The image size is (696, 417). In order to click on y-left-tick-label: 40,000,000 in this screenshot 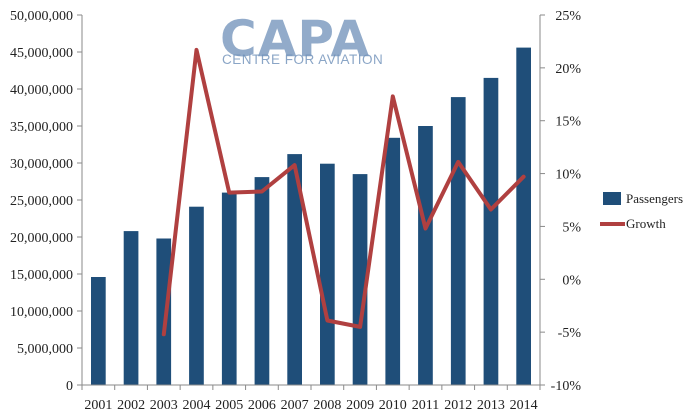, I will do `click(41, 90)`.